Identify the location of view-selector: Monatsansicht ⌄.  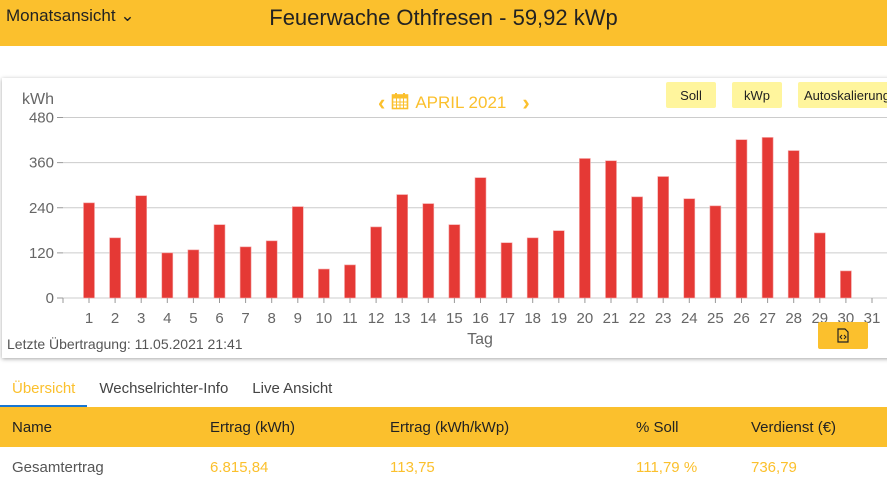
(70, 15).